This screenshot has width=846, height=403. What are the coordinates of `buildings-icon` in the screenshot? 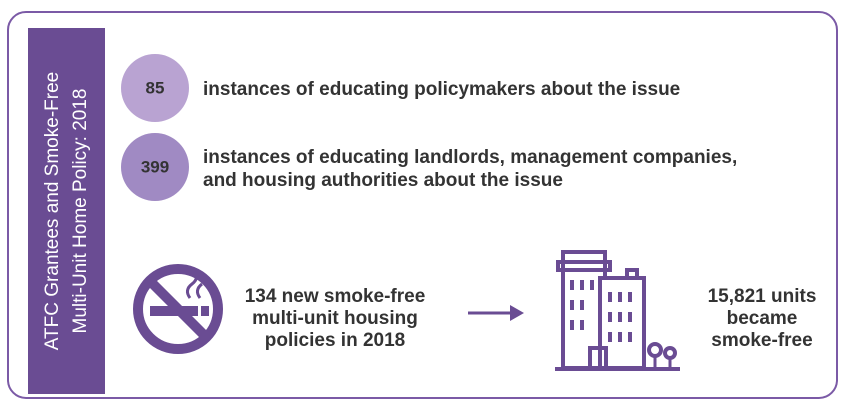 It's located at (617, 310).